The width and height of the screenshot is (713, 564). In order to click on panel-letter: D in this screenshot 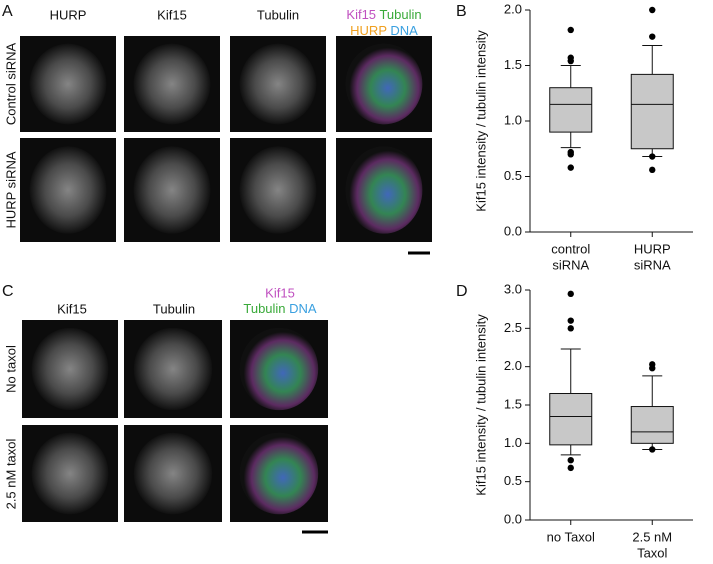, I will do `click(462, 291)`.